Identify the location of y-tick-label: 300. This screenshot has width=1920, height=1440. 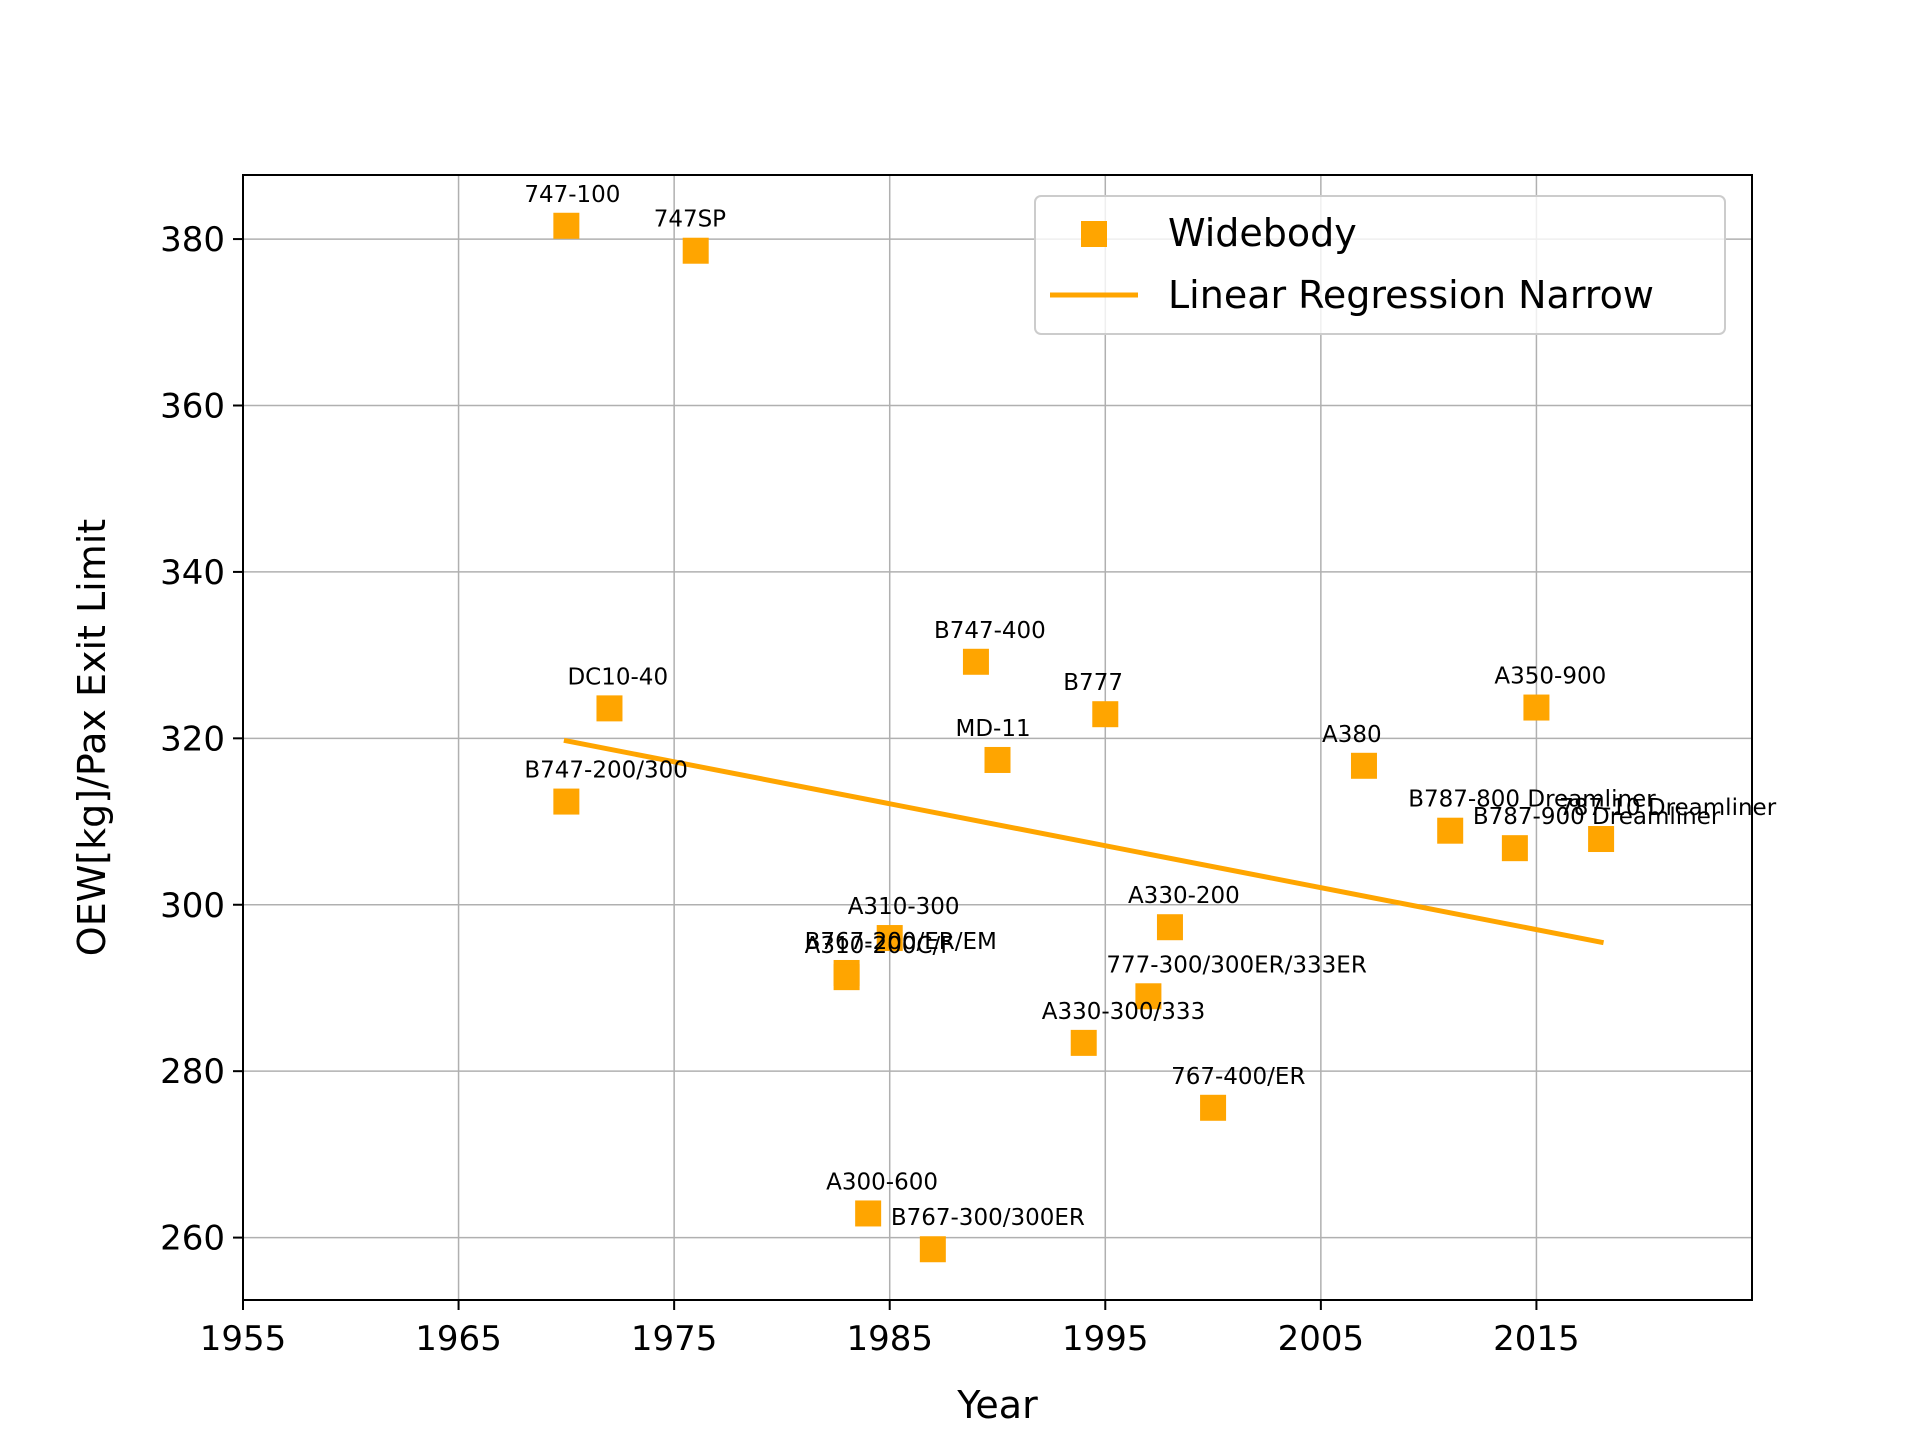
(192, 906).